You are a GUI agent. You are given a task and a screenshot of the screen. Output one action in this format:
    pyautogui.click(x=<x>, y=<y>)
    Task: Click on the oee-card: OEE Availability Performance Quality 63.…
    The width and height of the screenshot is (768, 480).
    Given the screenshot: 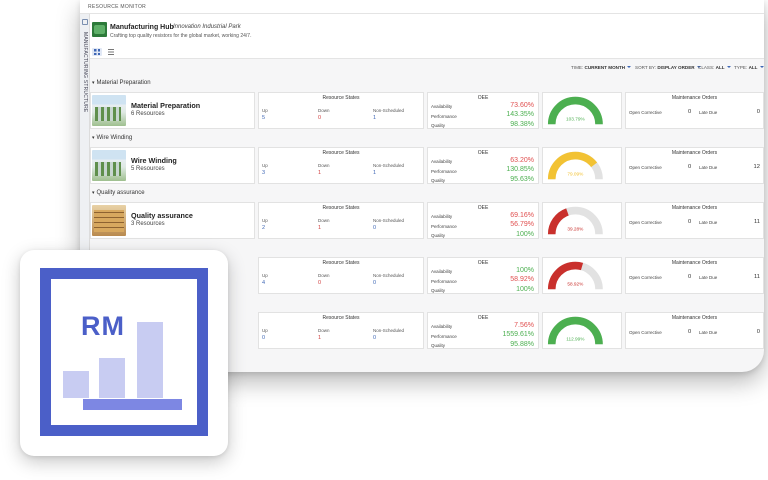 What is the action you would take?
    pyautogui.click(x=483, y=165)
    